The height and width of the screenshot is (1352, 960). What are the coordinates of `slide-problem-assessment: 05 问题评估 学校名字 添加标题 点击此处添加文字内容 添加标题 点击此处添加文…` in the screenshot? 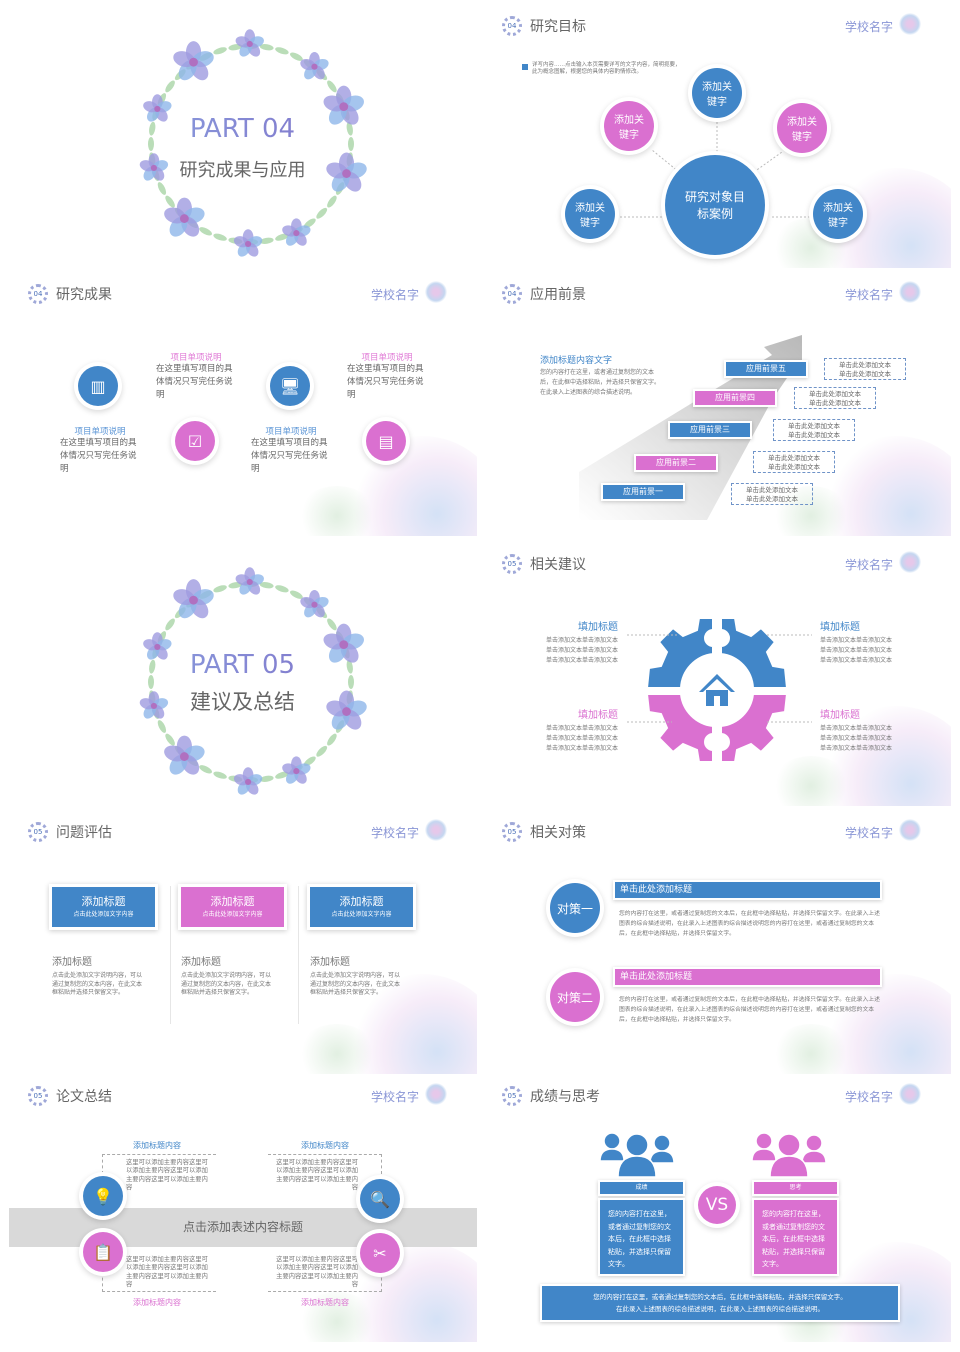 It's located at (242, 941).